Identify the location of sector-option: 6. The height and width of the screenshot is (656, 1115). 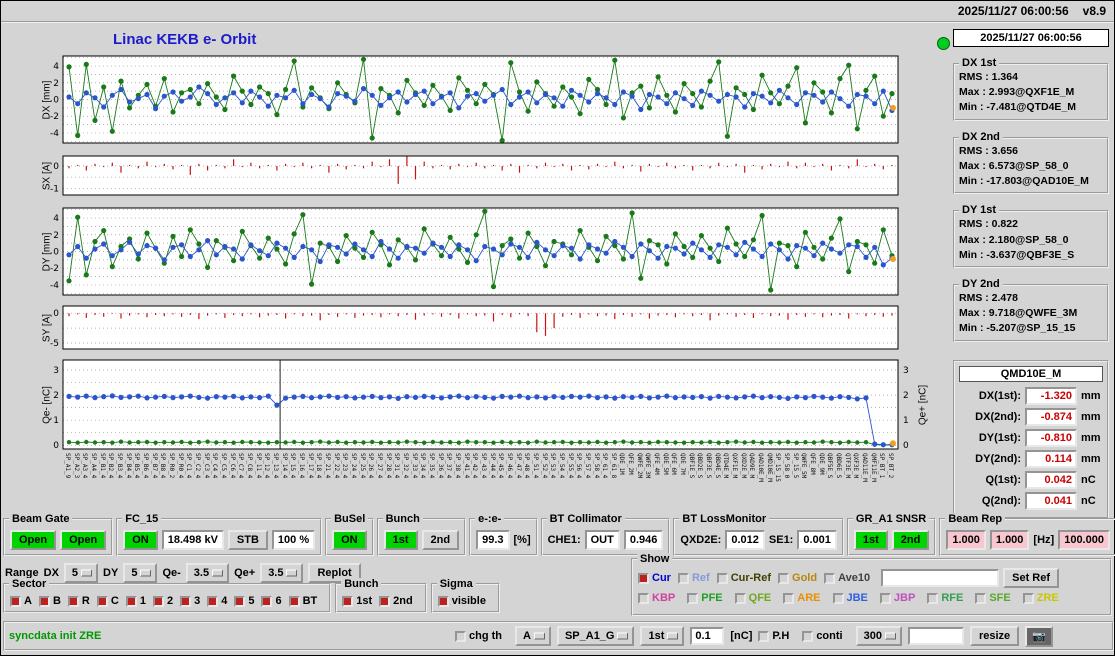
(271, 601).